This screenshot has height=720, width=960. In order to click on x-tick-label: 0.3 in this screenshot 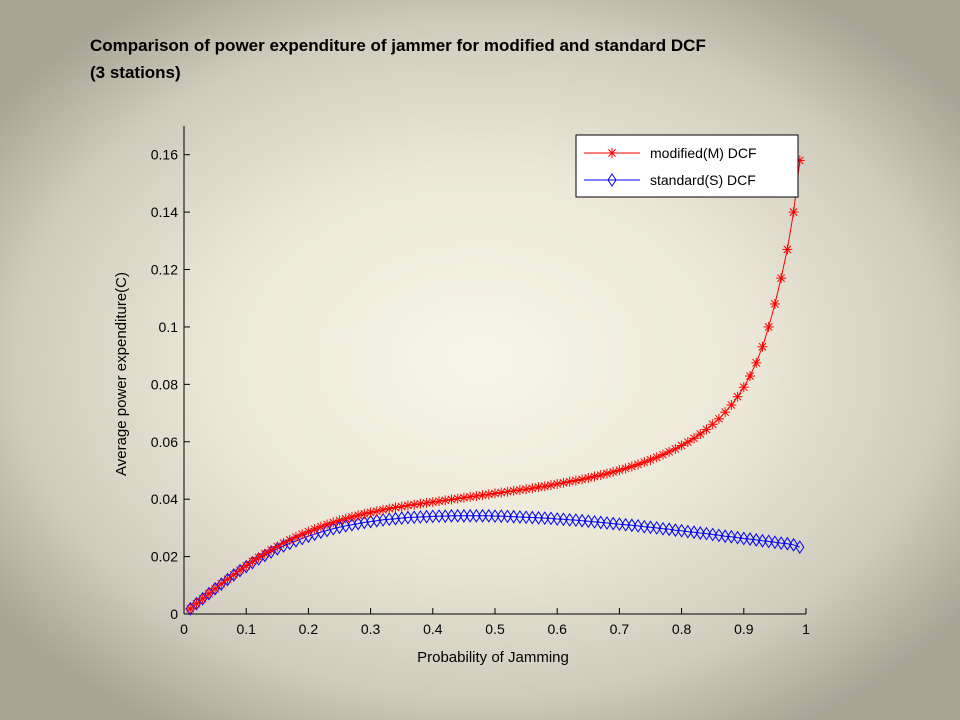, I will do `click(371, 629)`.